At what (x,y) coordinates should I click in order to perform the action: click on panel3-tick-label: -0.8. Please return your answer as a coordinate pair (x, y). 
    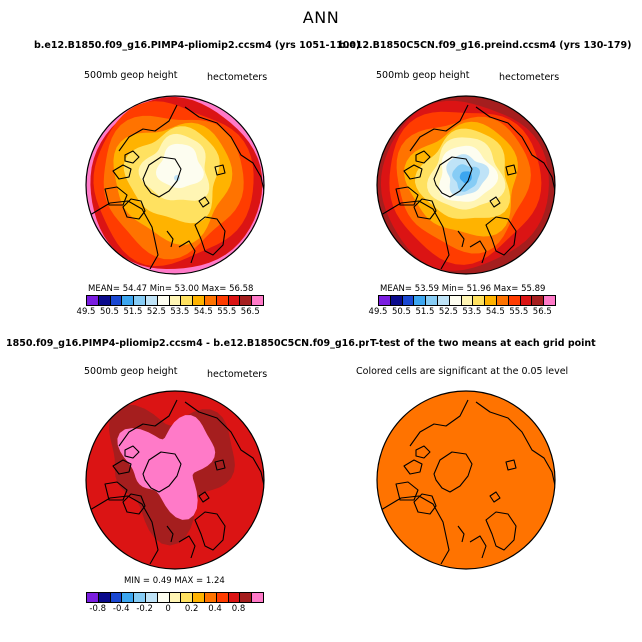
    Looking at the image, I should click on (98, 609).